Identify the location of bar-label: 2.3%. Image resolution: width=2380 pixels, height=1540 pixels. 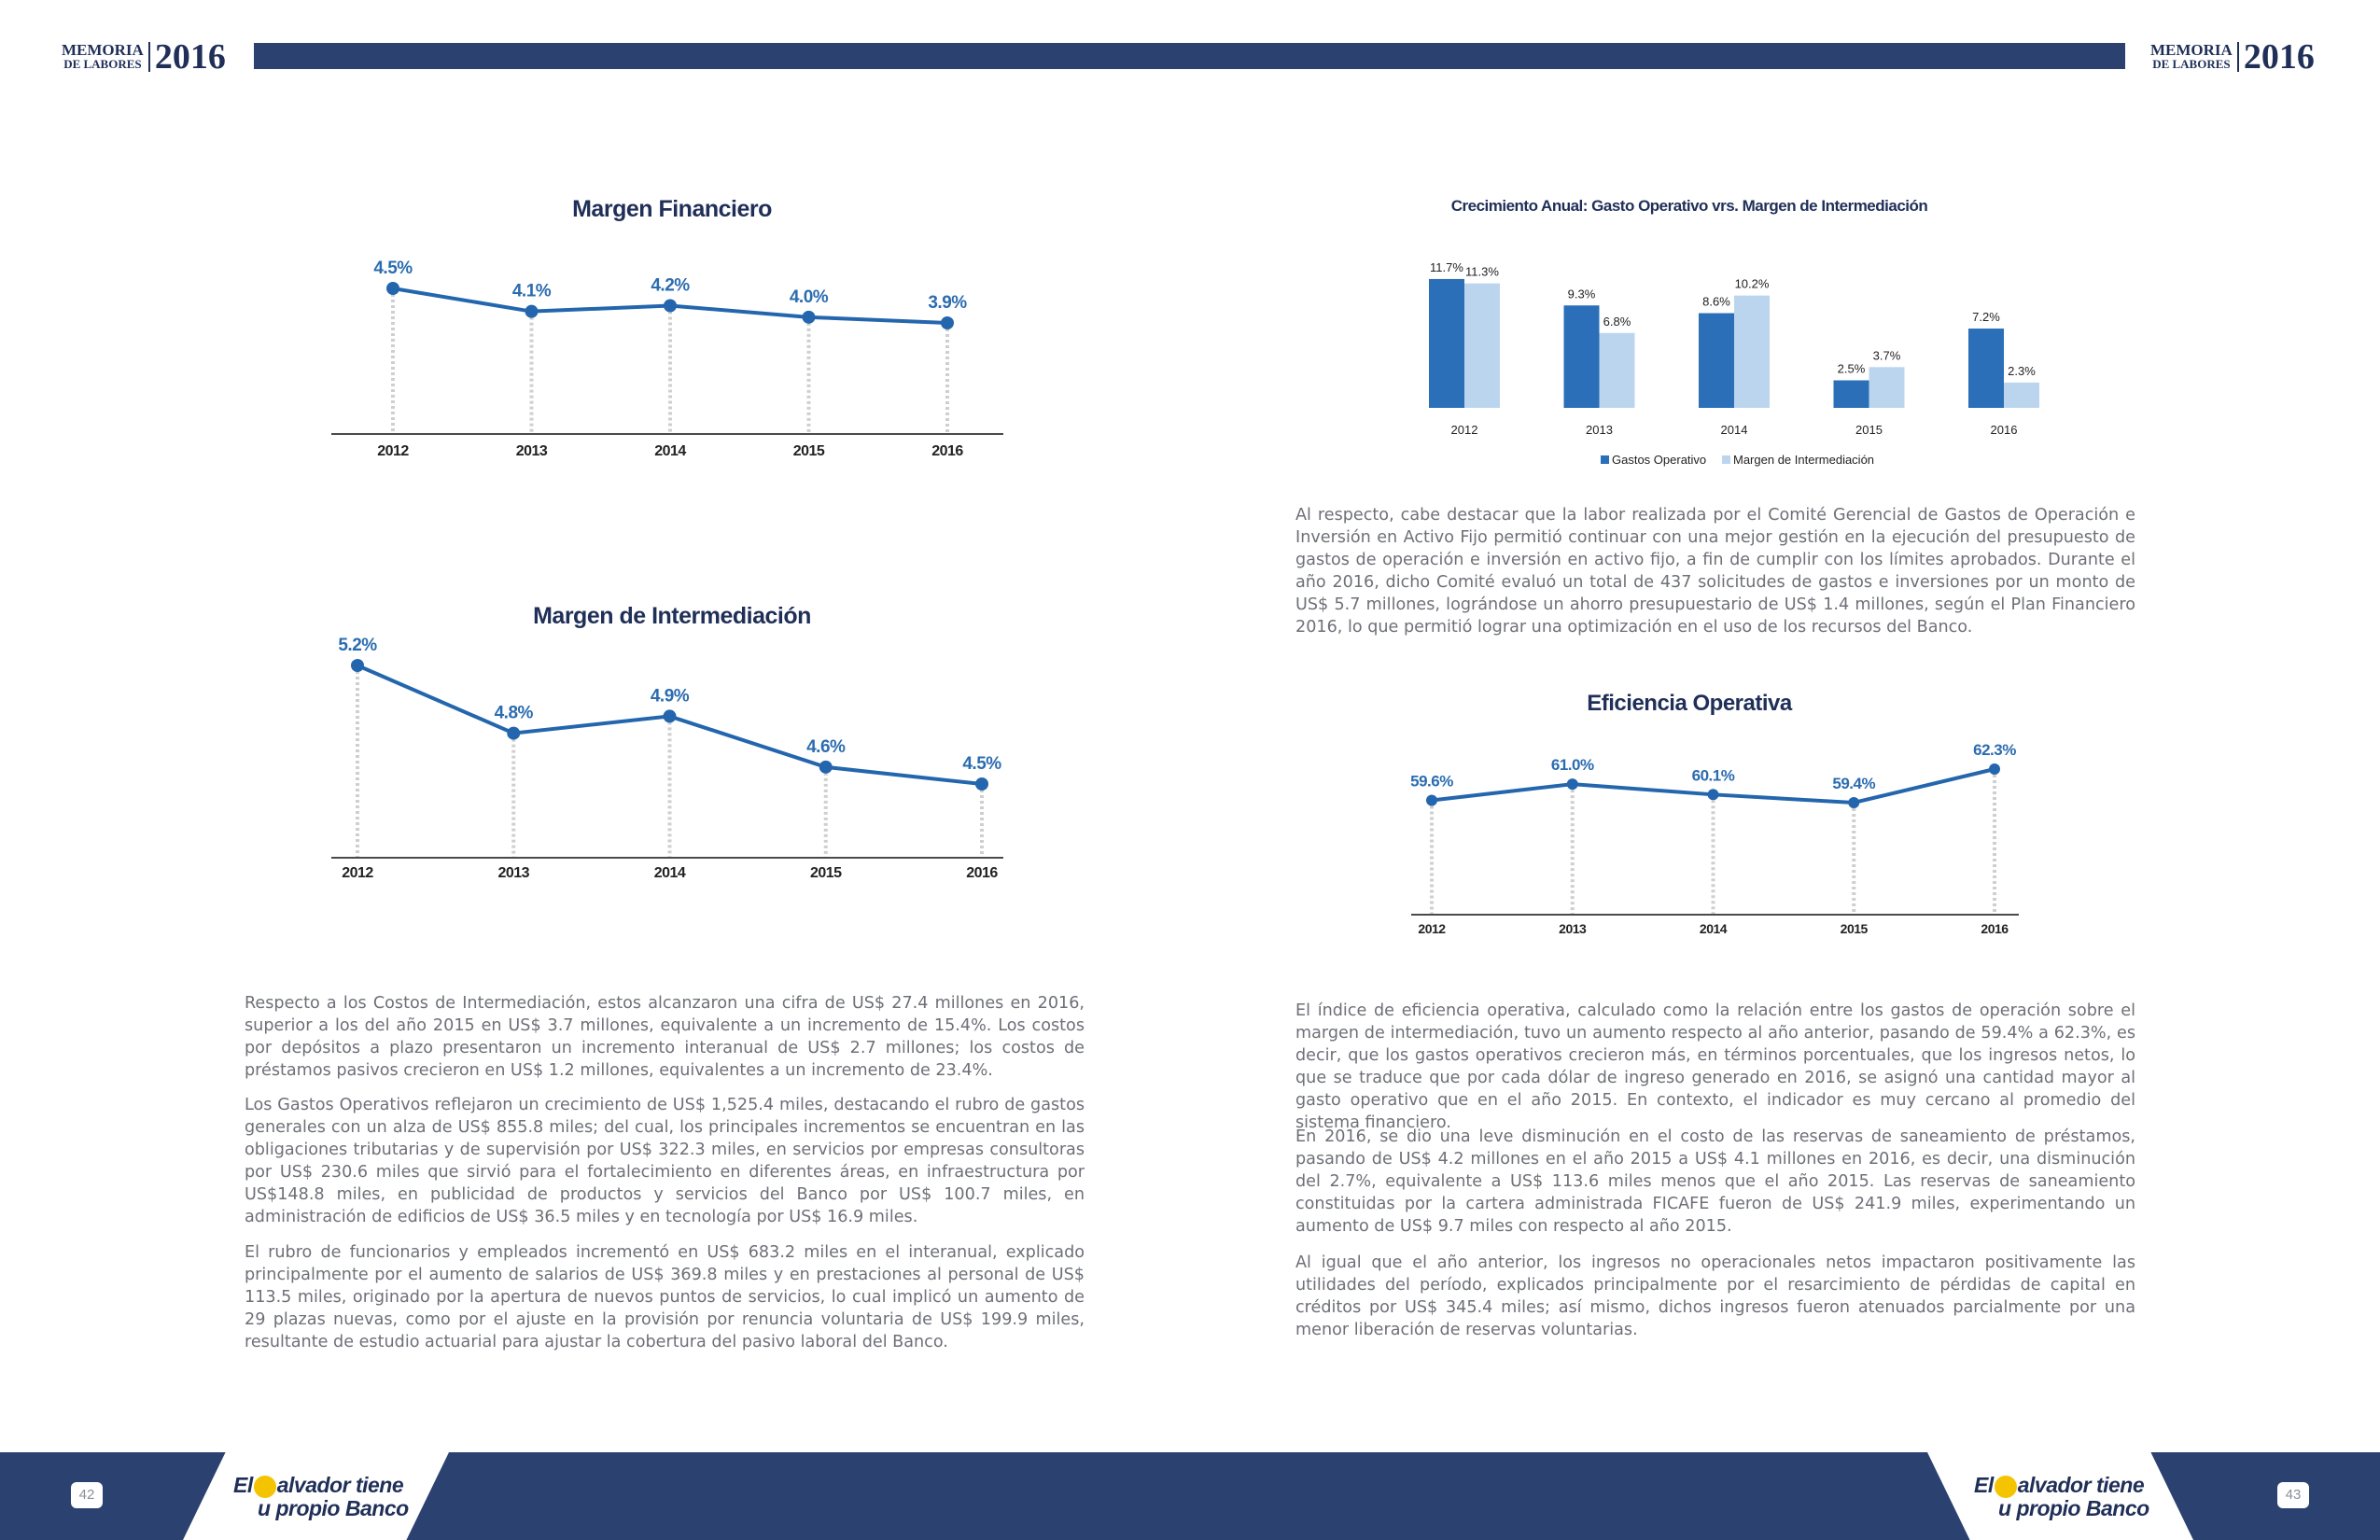
(2022, 371).